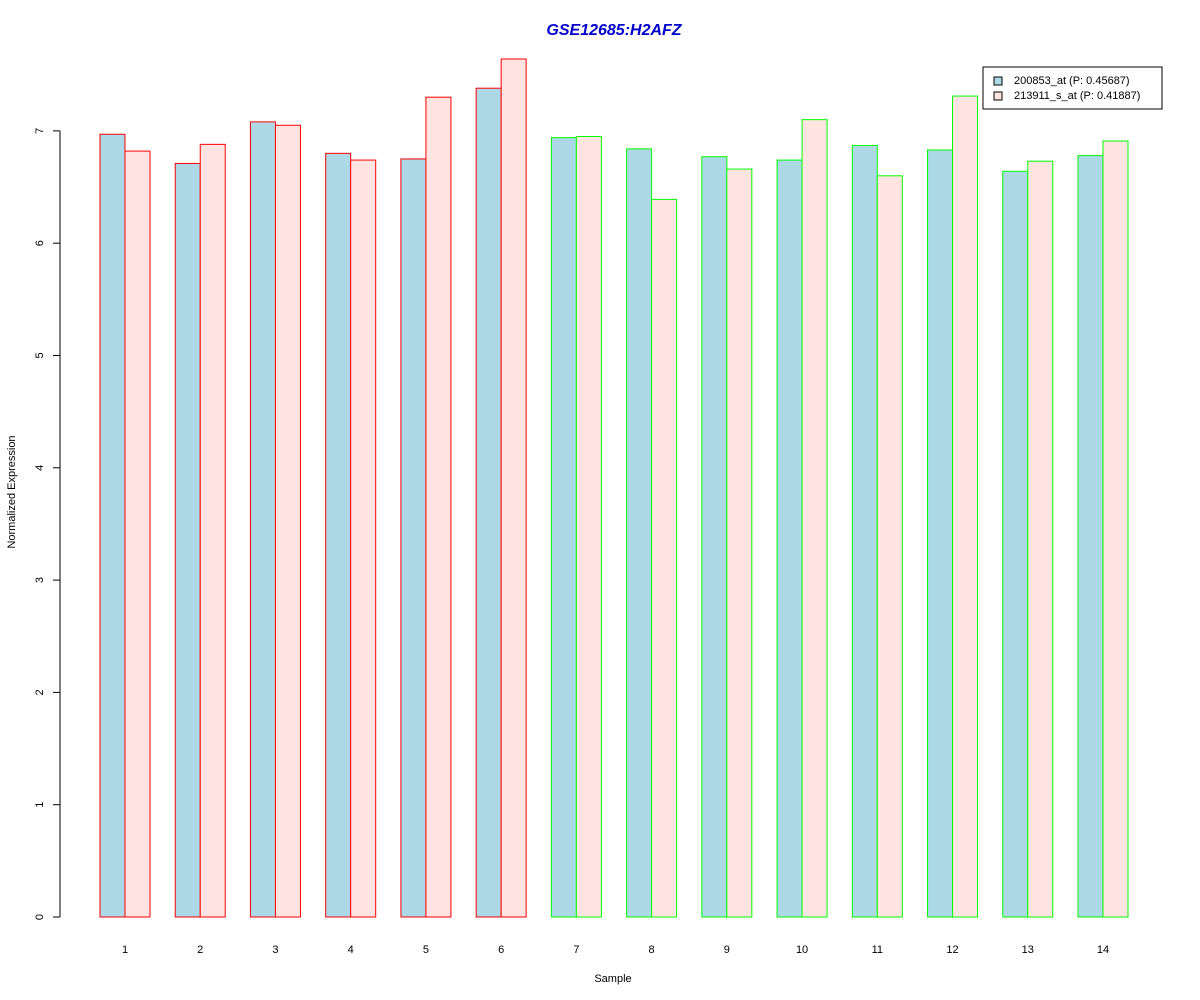  Describe the element at coordinates (614, 30) in the screenshot. I see `chart-title: GSE12685:H2AFZ` at that location.